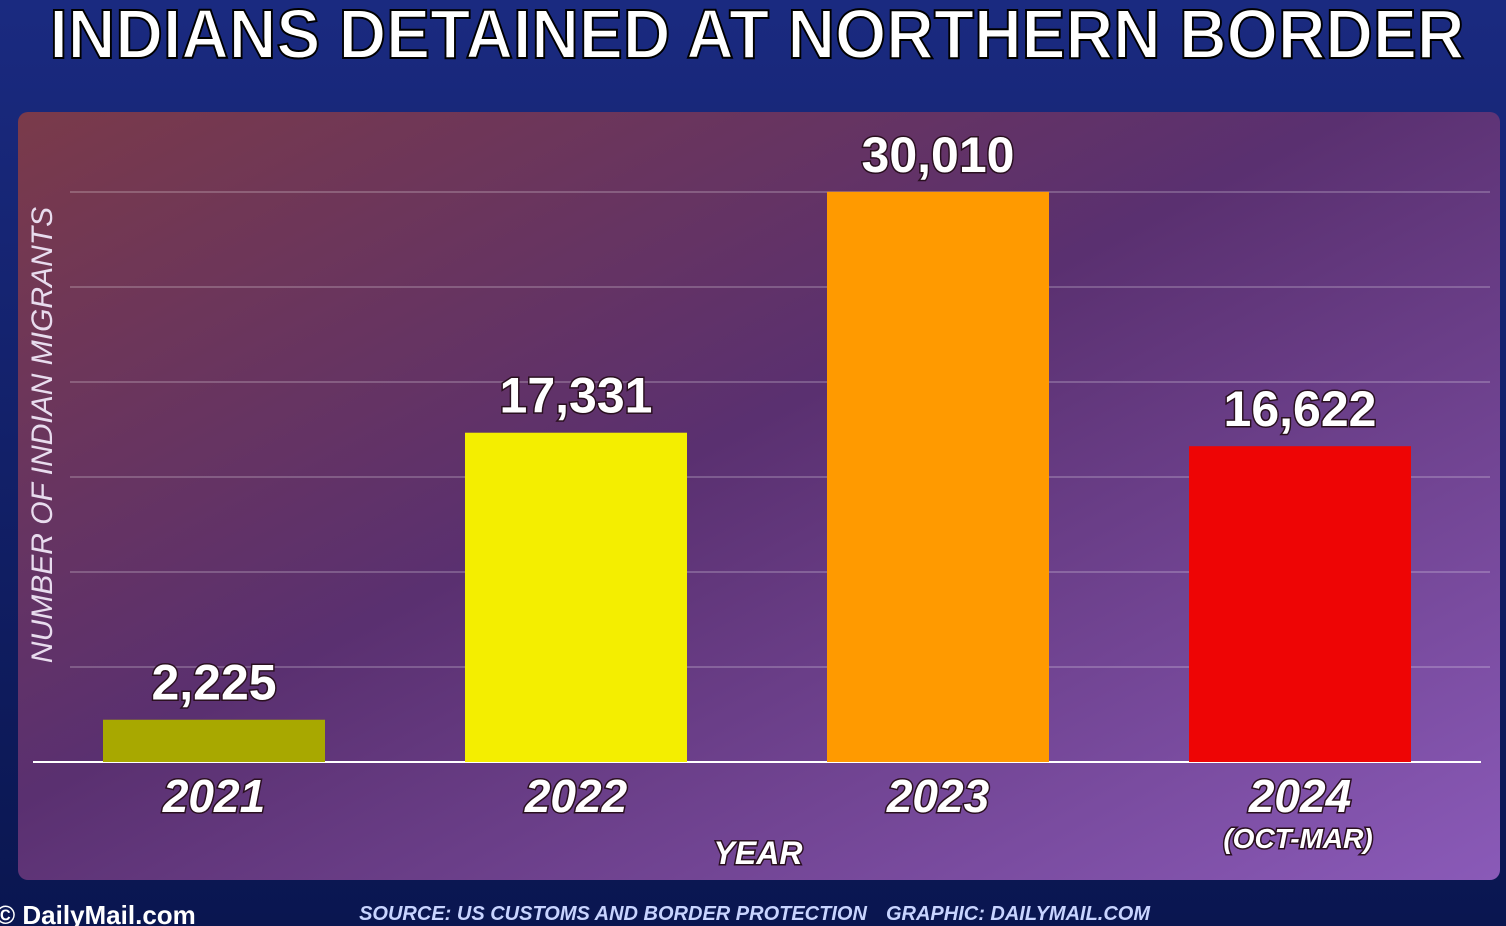 The width and height of the screenshot is (1506, 926). What do you see at coordinates (42, 435) in the screenshot?
I see `y-axis-label: NUMBER OF INDIAN MIGRANTS` at bounding box center [42, 435].